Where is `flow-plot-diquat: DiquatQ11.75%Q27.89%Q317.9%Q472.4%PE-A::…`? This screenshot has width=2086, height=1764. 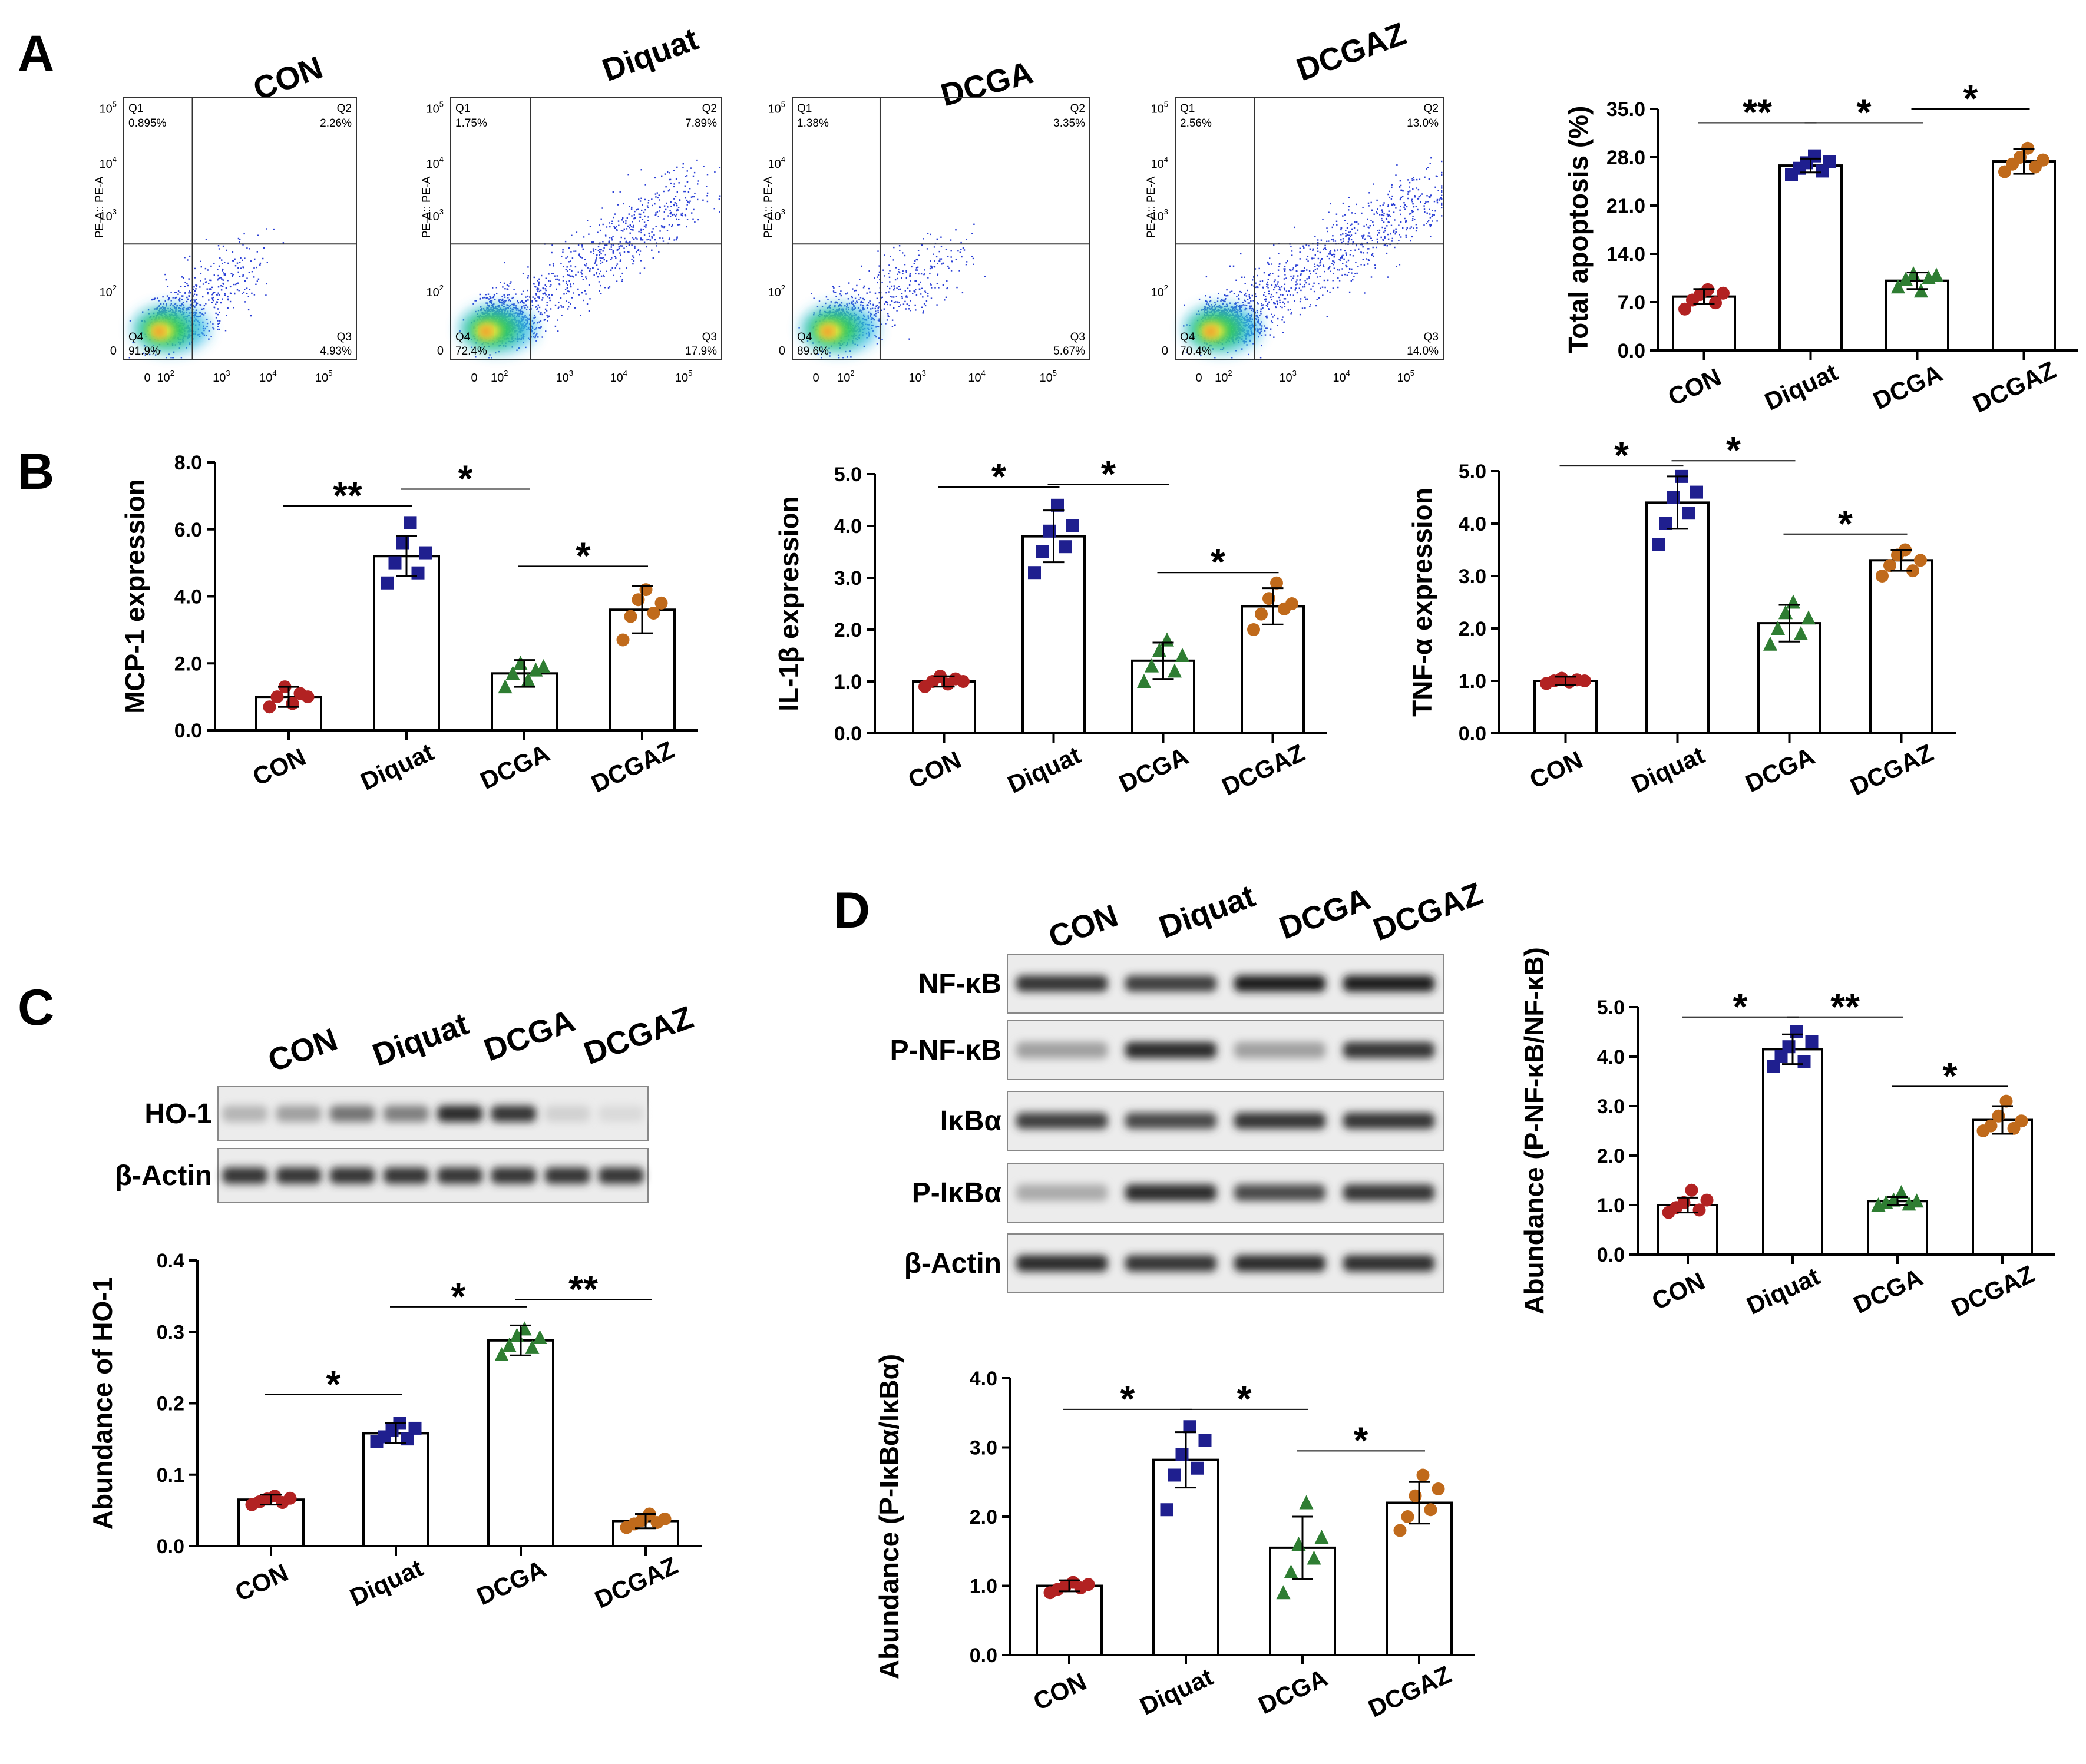
flow-plot-diquat: DiquatQ11.75%Q27.89%Q317.9%Q472.4%PE-A::… is located at coordinates (571, 203).